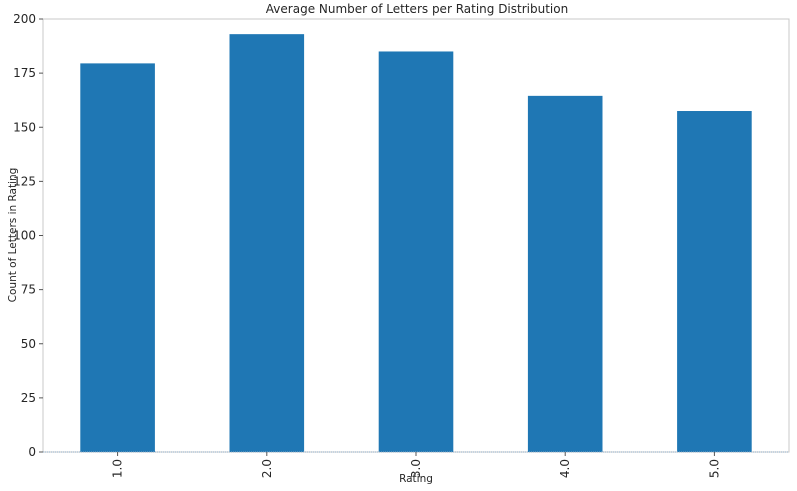 This screenshot has width=797, height=491. What do you see at coordinates (28, 398) in the screenshot?
I see `y-tick-label-25: 25` at bounding box center [28, 398].